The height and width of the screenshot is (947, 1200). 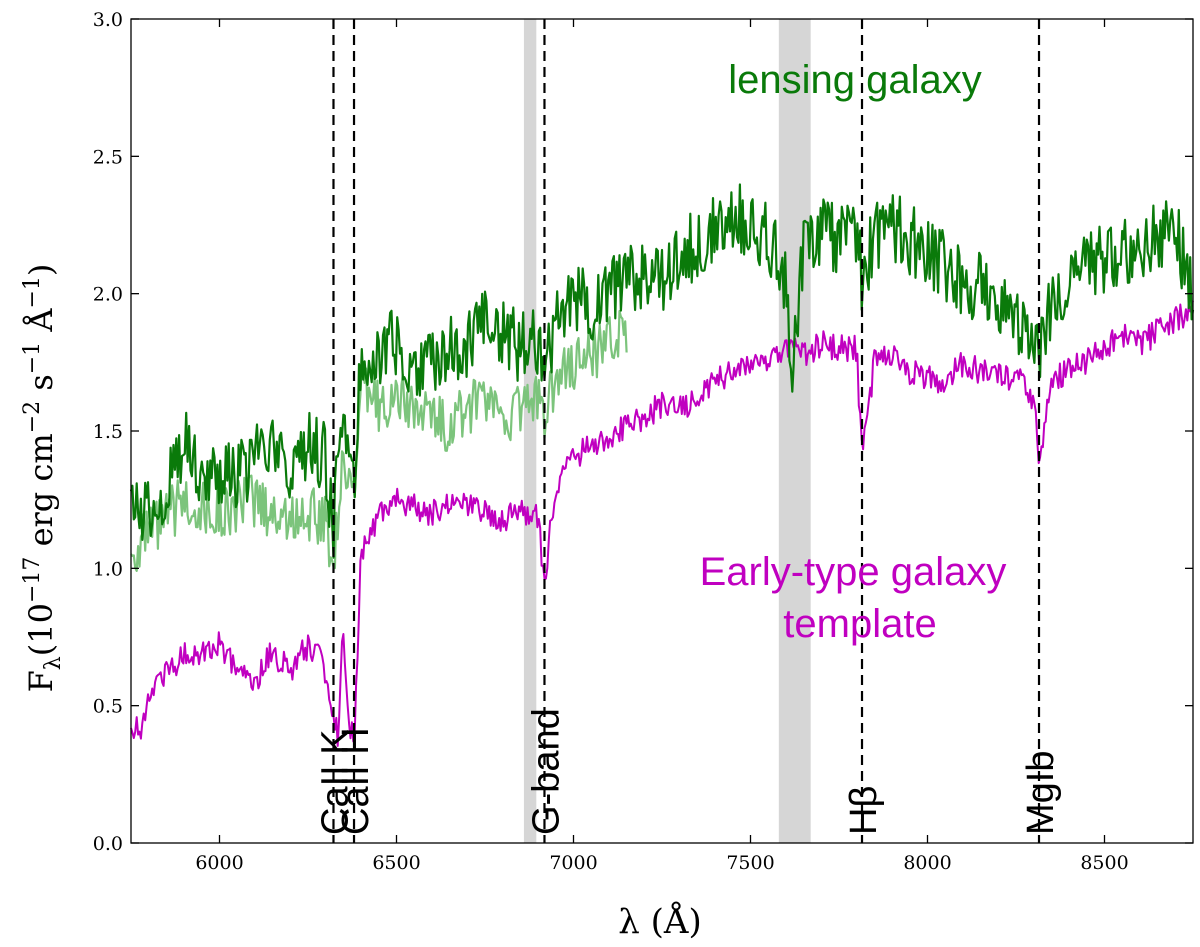 What do you see at coordinates (41, 387) in the screenshot?
I see `y-axis-label-mid2: s` at bounding box center [41, 387].